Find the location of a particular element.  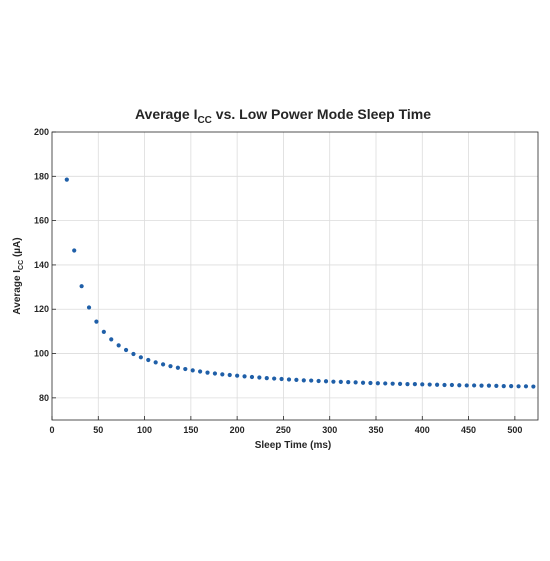

y-tick-label: 80 is located at coordinates (44, 398).